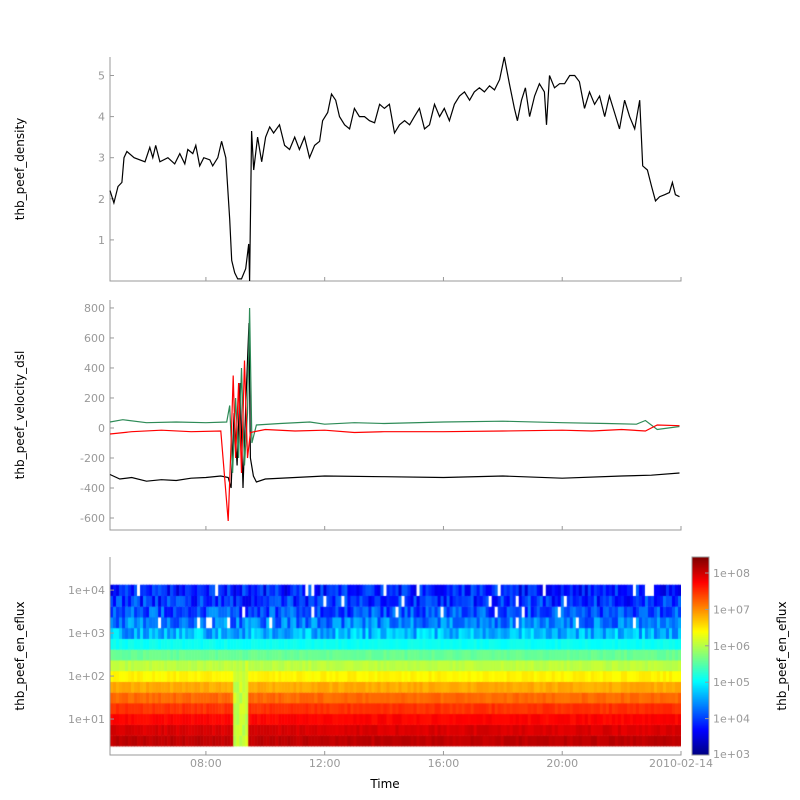  What do you see at coordinates (444, 763) in the screenshot?
I see `x-tick-label: 16:00` at bounding box center [444, 763].